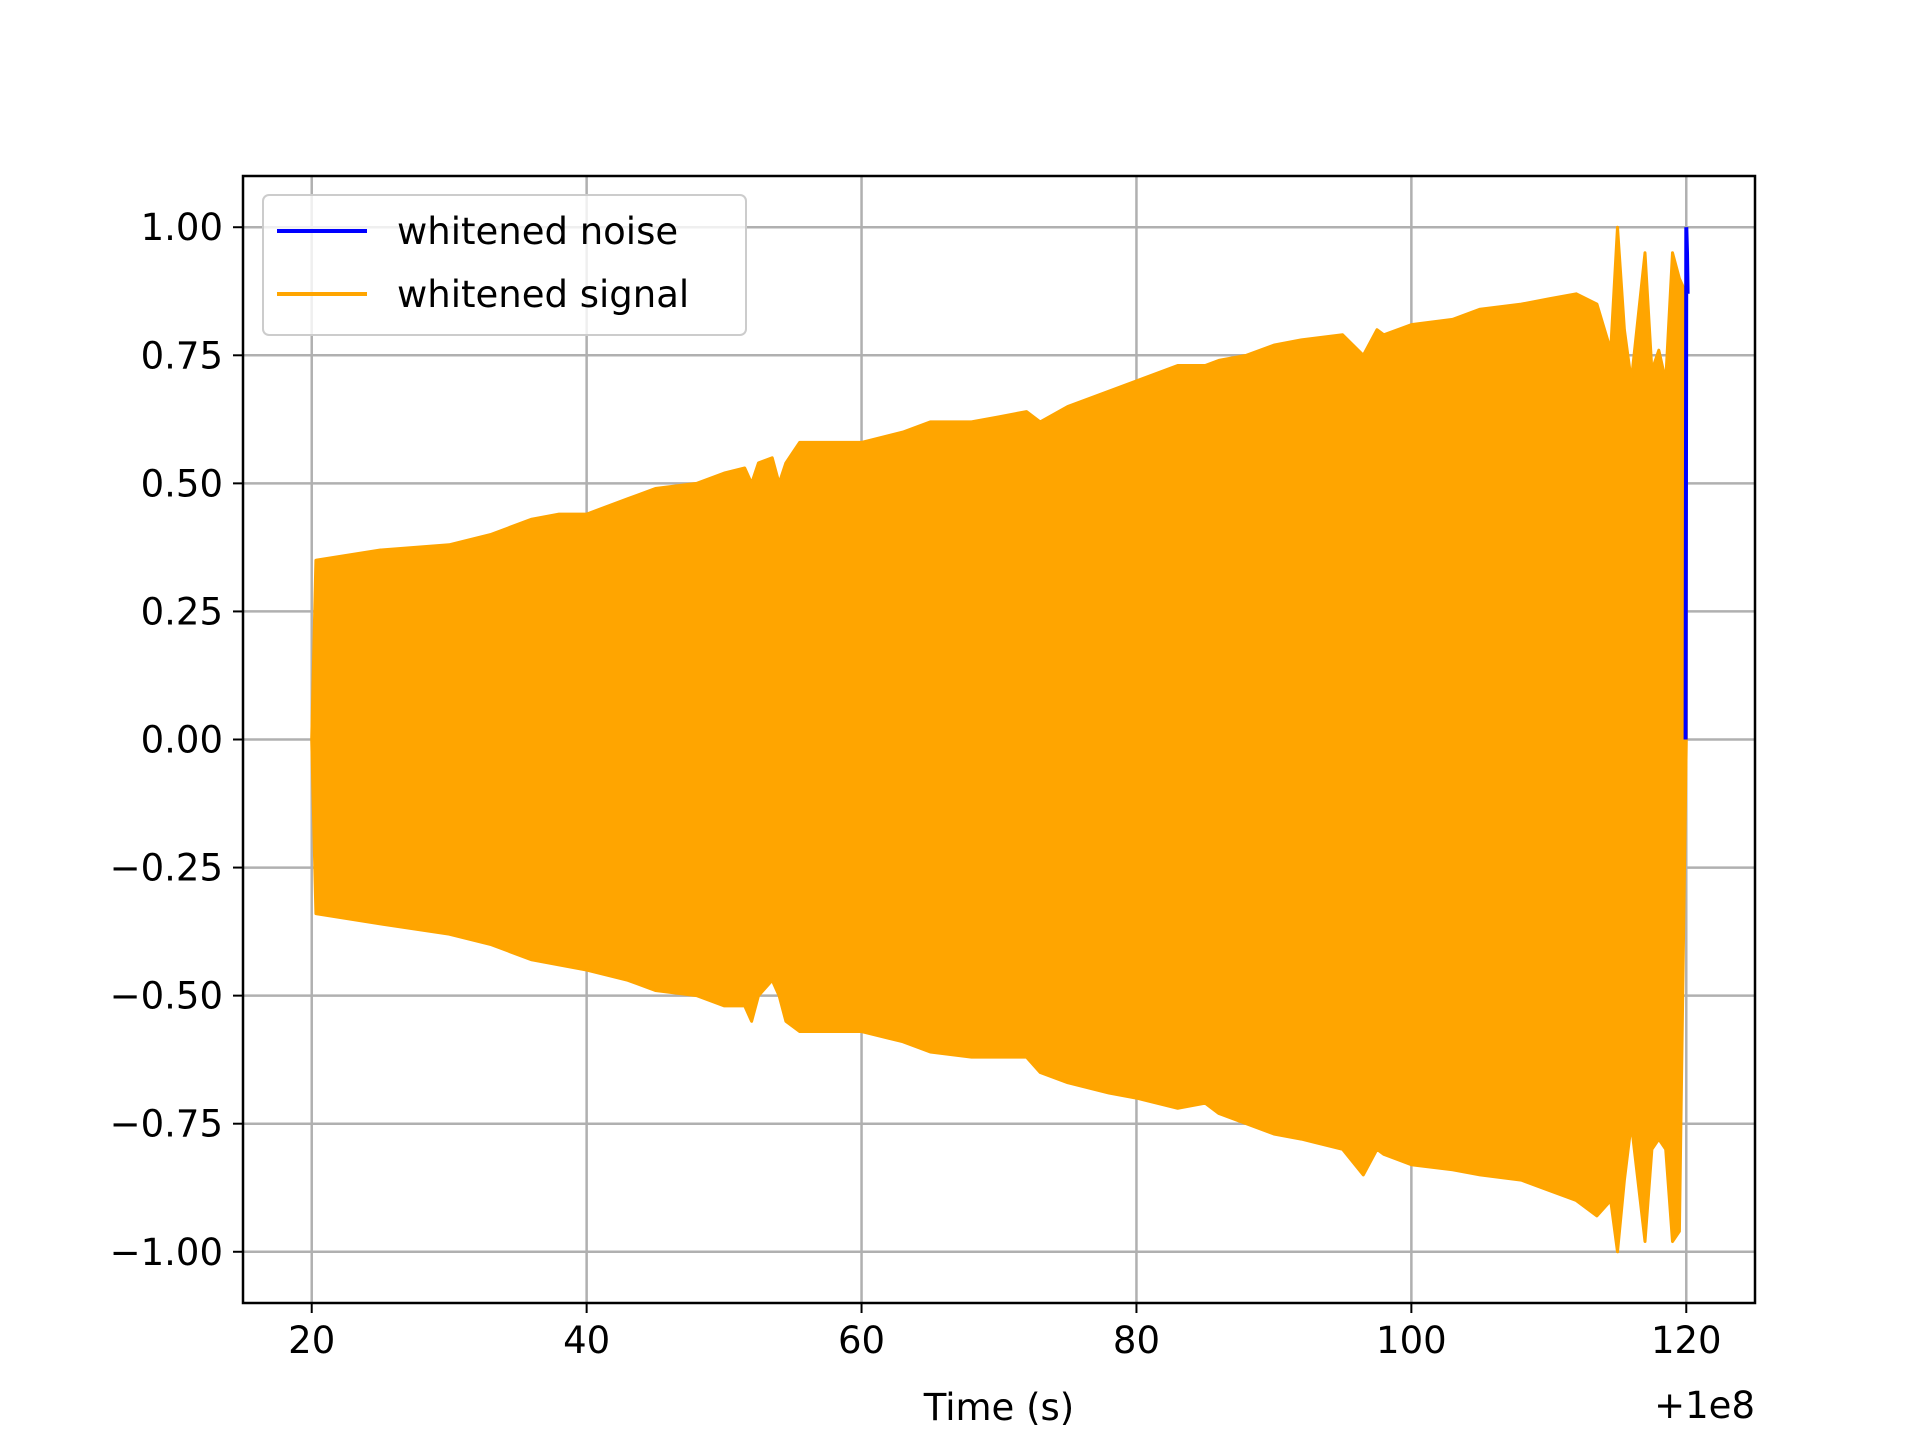 This screenshot has height=1440, width=1920. I want to click on x-tick-label: 40, so click(586, 1340).